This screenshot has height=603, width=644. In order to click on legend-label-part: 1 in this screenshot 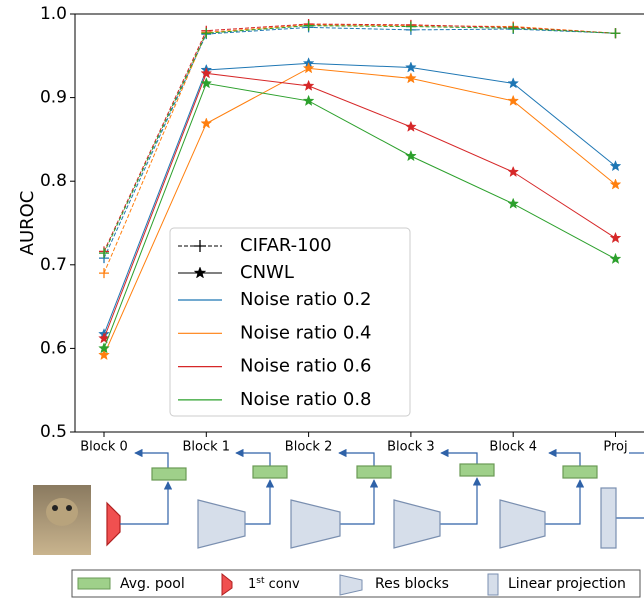, I will do `click(252, 584)`.